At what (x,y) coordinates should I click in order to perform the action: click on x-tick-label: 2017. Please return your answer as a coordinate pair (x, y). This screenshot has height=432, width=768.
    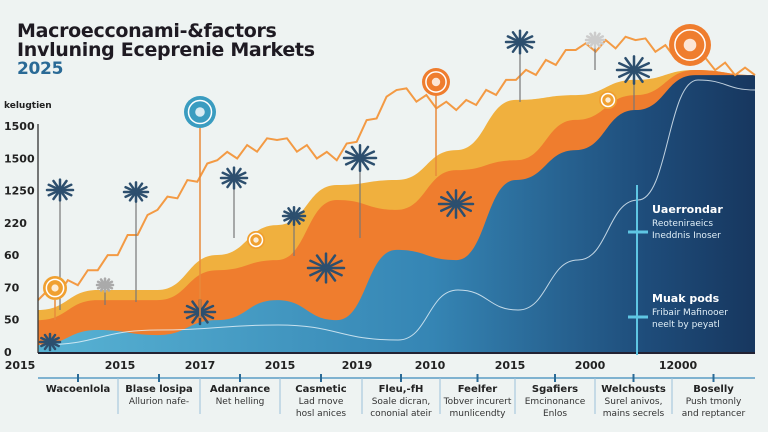
    Looking at the image, I should click on (200, 365).